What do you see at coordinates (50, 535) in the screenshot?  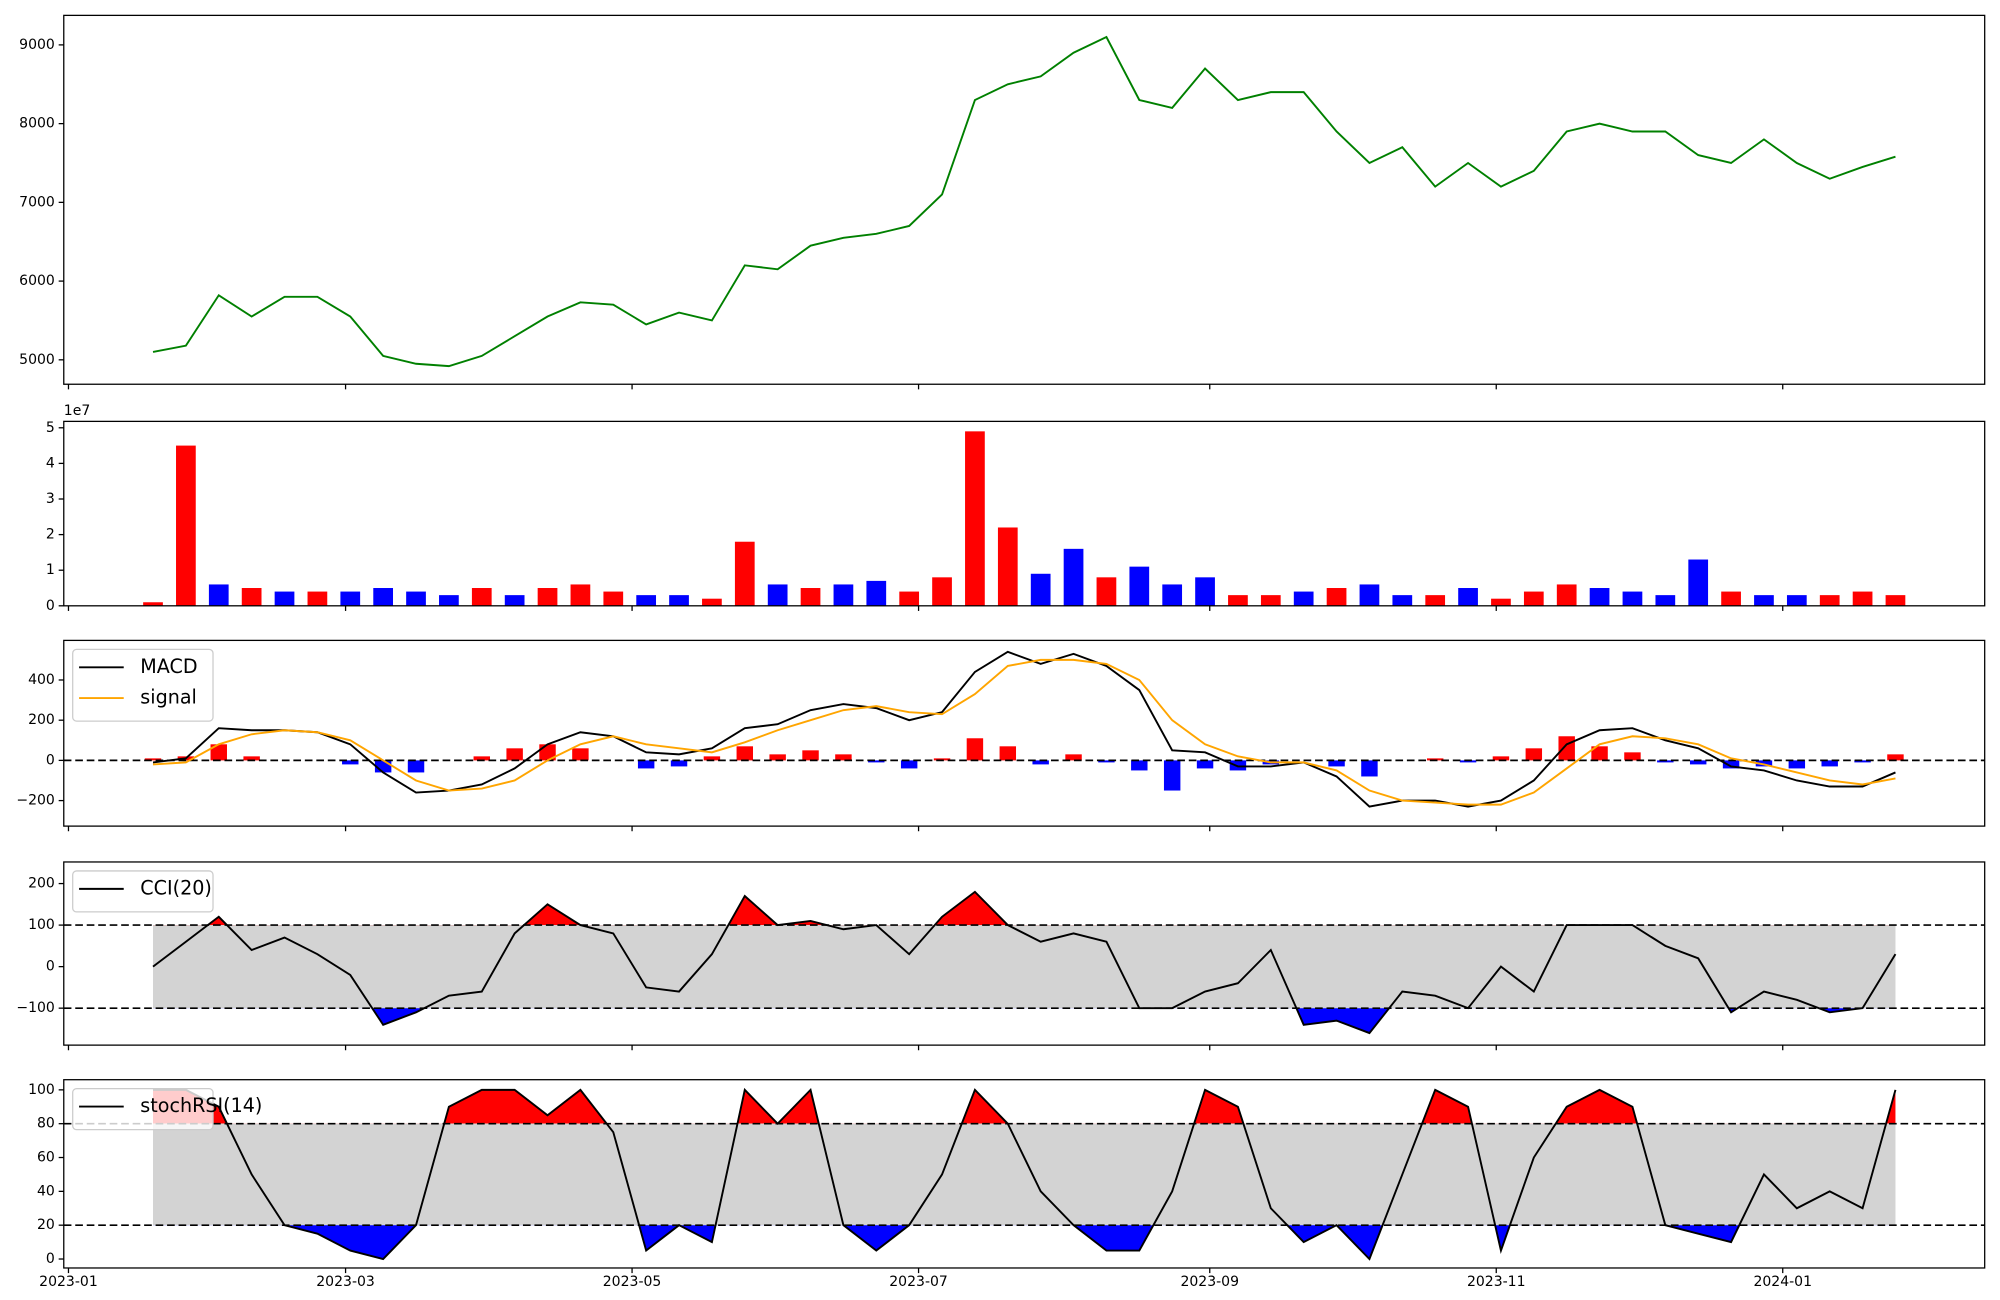 I see `y-tick-label: 2` at bounding box center [50, 535].